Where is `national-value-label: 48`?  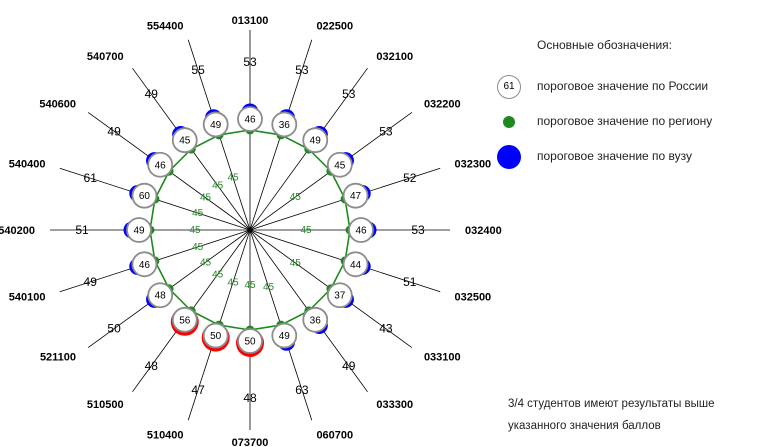 national-value-label: 48 is located at coordinates (161, 296).